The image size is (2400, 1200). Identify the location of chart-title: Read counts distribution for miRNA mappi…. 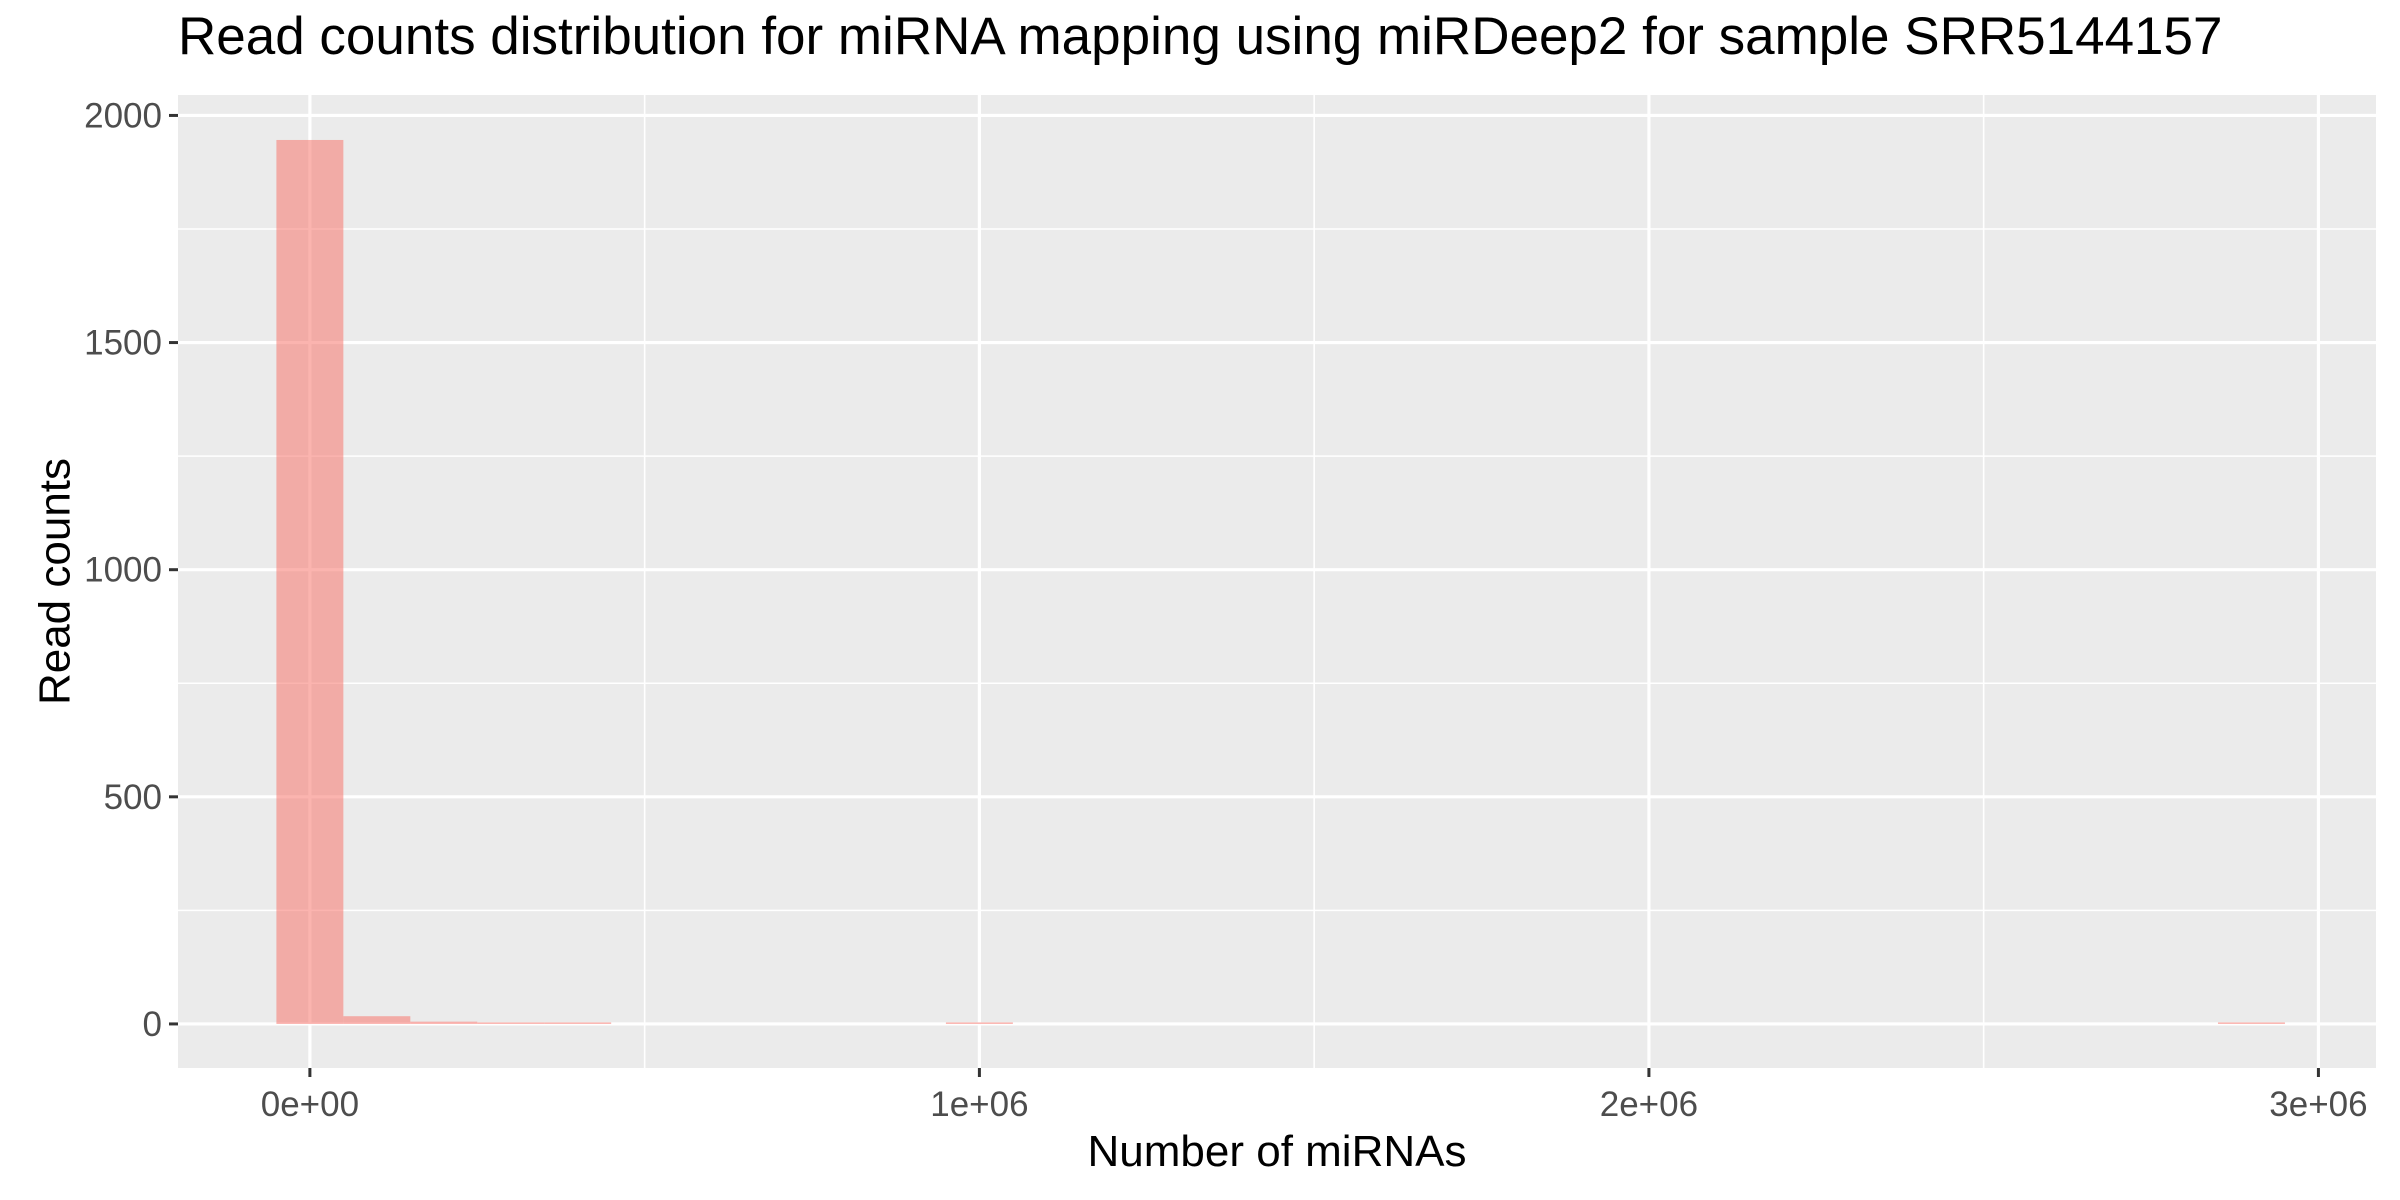
(1200, 36).